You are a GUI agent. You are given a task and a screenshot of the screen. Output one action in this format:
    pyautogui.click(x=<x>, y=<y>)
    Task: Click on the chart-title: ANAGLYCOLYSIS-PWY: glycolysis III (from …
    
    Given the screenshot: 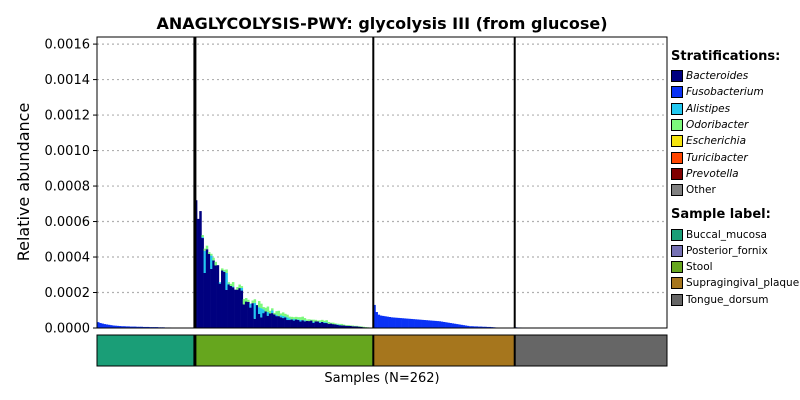 What is the action you would take?
    pyautogui.click(x=382, y=23)
    